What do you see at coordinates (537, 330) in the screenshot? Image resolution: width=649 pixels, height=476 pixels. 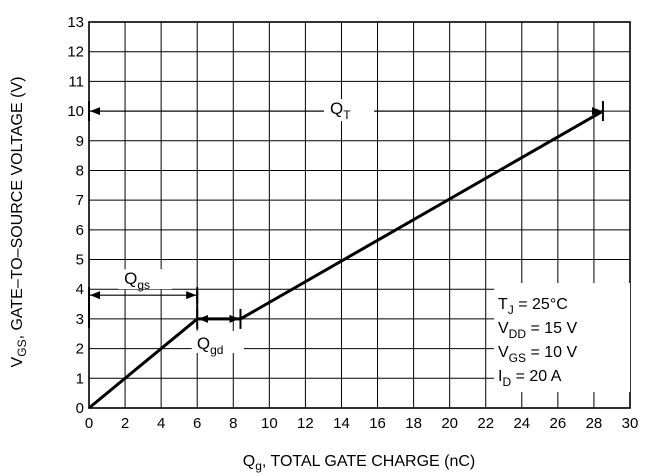 I see `condition-line: VDD = 15 V` at bounding box center [537, 330].